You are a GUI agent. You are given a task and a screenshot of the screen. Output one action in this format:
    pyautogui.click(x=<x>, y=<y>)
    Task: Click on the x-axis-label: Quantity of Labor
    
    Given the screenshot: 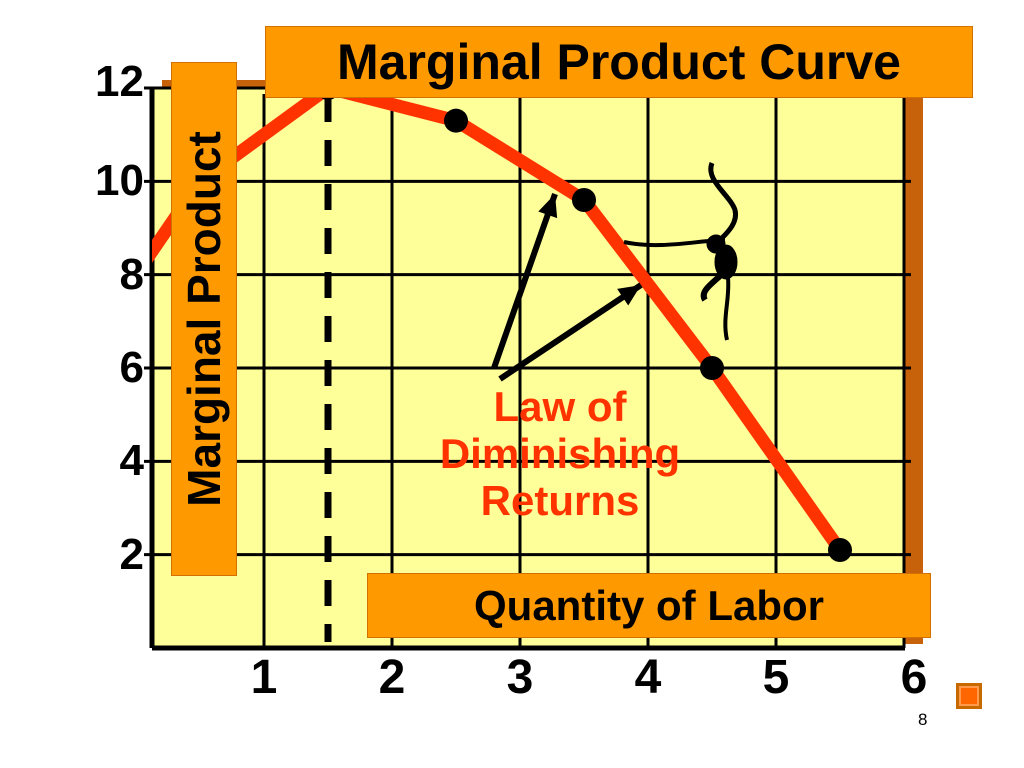 What is the action you would take?
    pyautogui.click(x=649, y=605)
    